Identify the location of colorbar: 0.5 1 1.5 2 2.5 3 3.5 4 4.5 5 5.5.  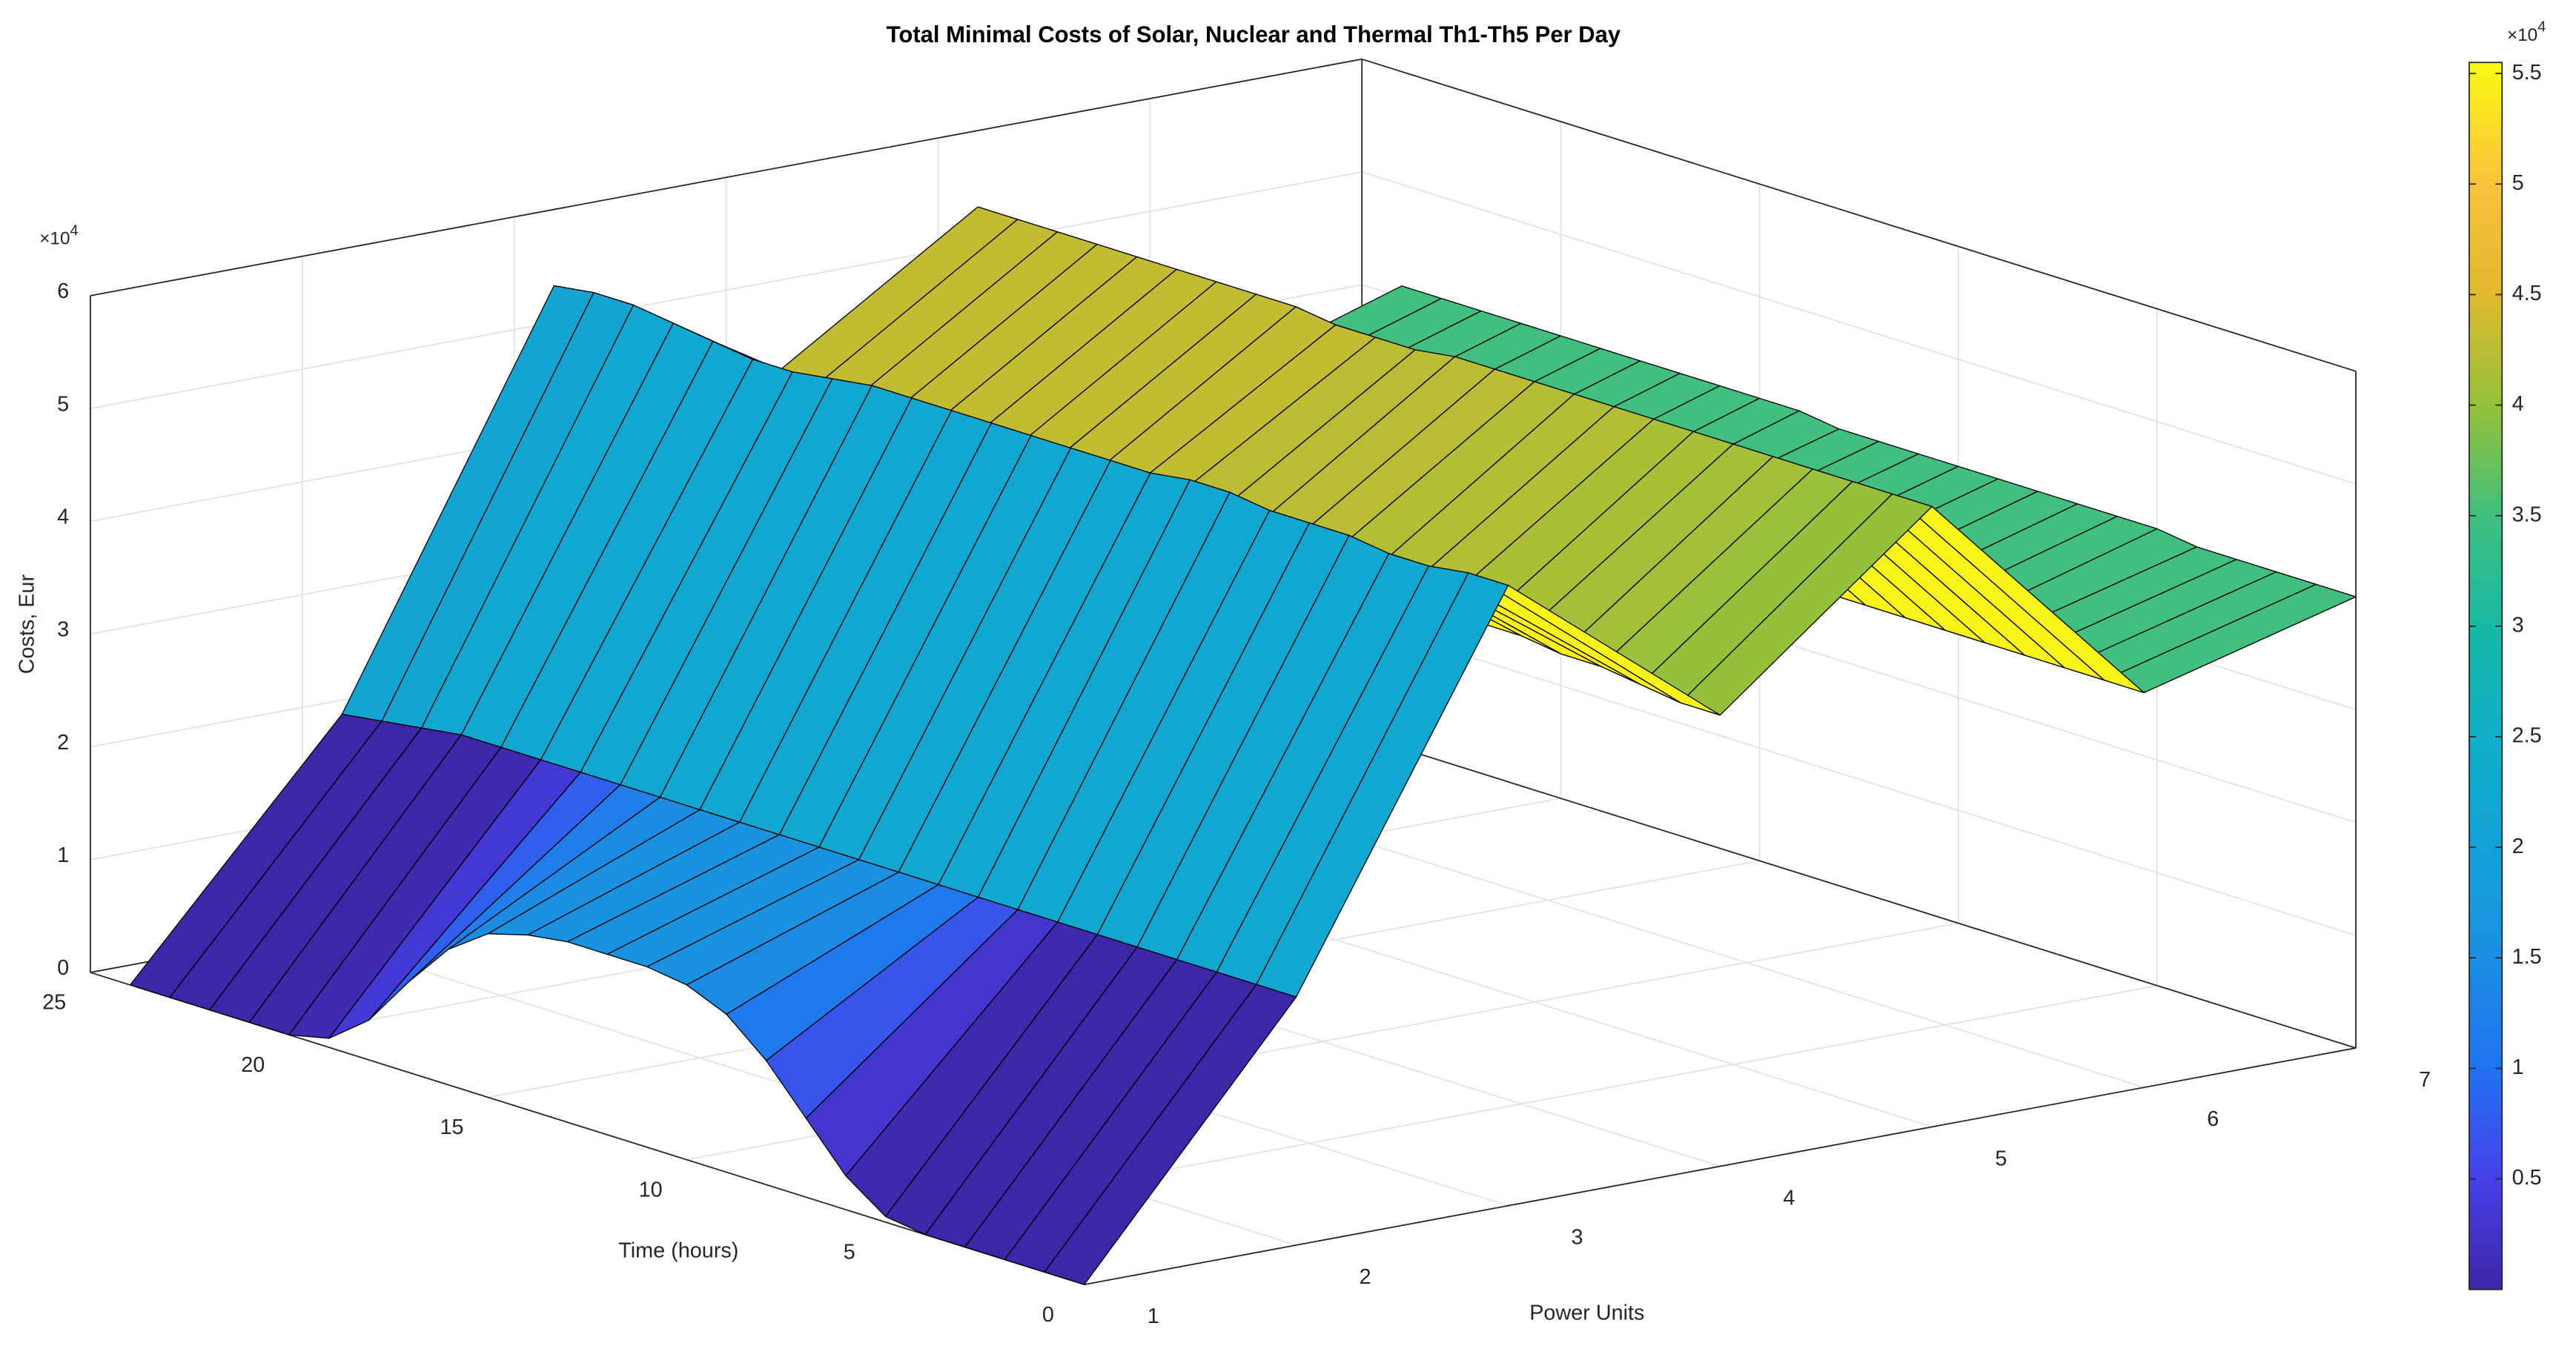
(2505, 676).